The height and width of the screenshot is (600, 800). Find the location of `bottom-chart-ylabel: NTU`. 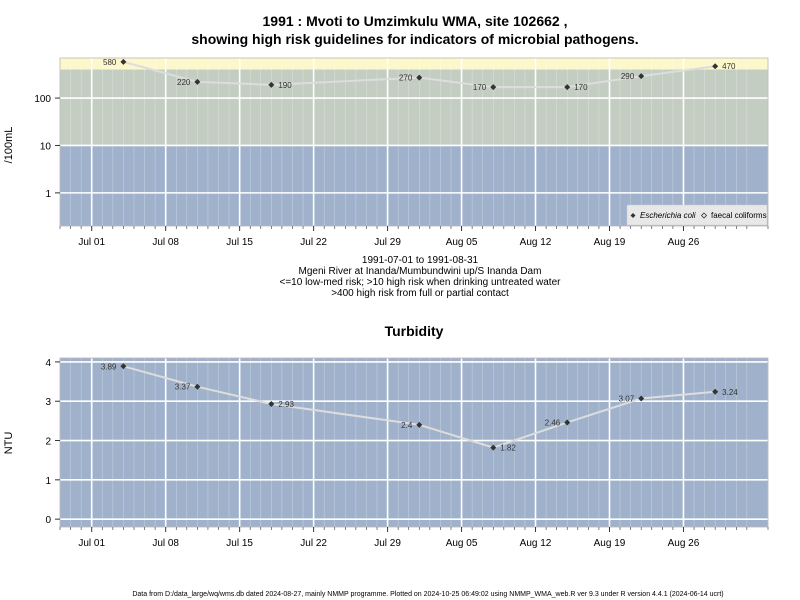

bottom-chart-ylabel: NTU is located at coordinates (9, 443).